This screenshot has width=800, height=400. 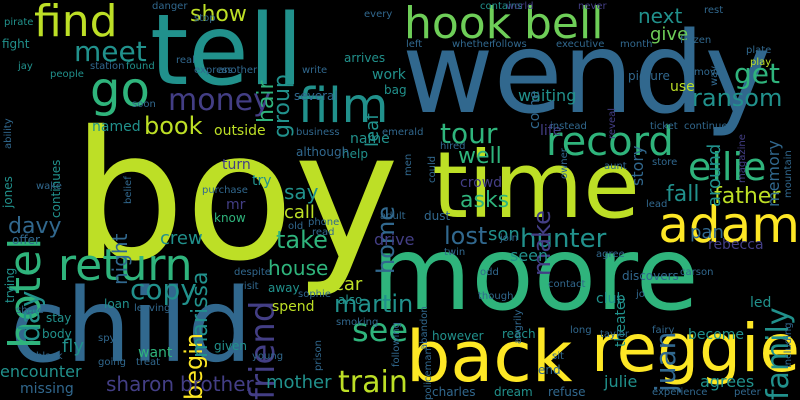 I want to click on word-business: business, so click(x=318, y=132).